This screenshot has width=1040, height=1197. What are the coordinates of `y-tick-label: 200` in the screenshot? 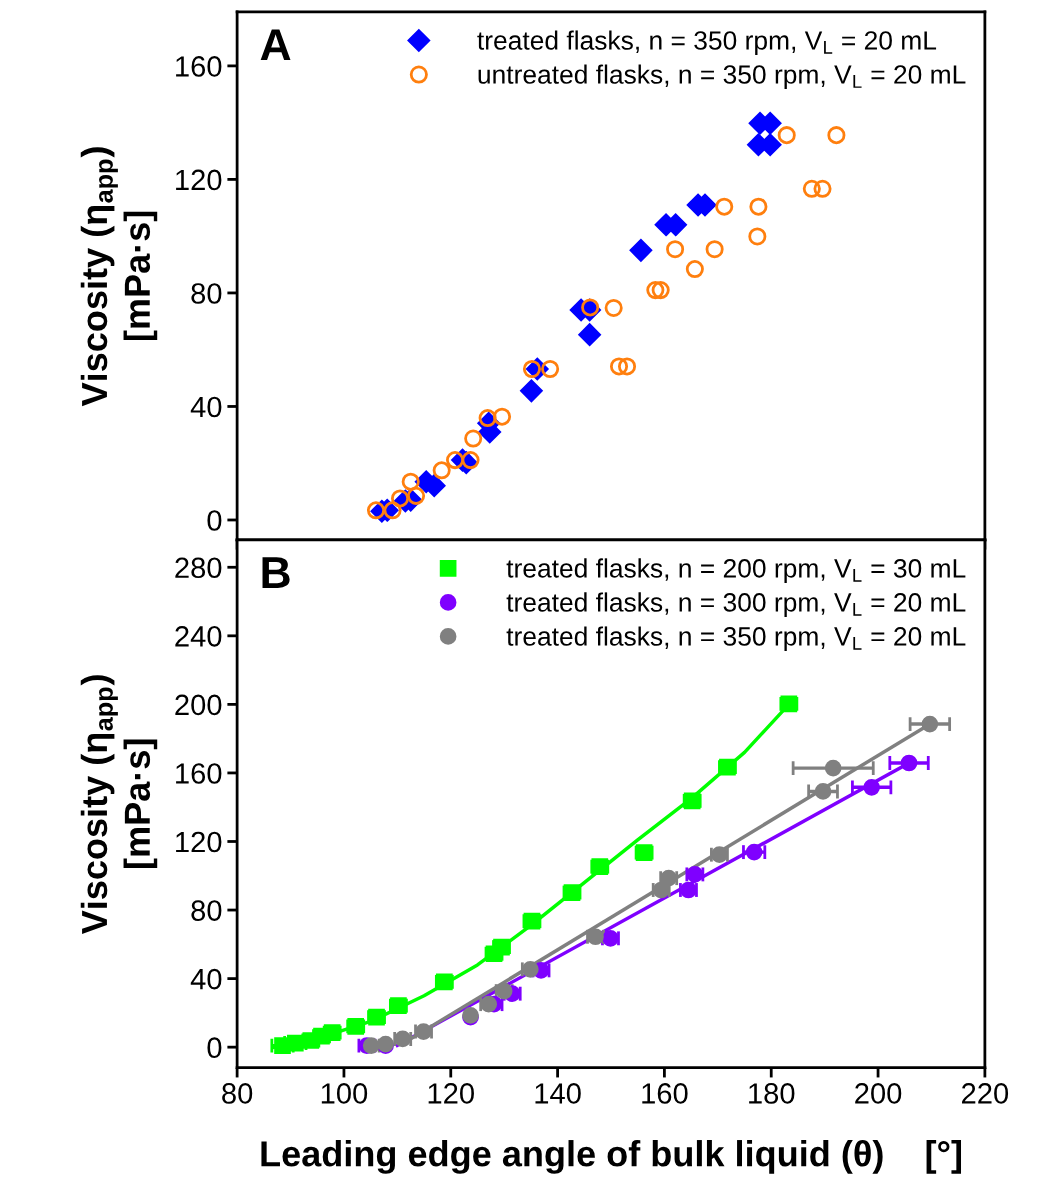 It's located at (198, 705).